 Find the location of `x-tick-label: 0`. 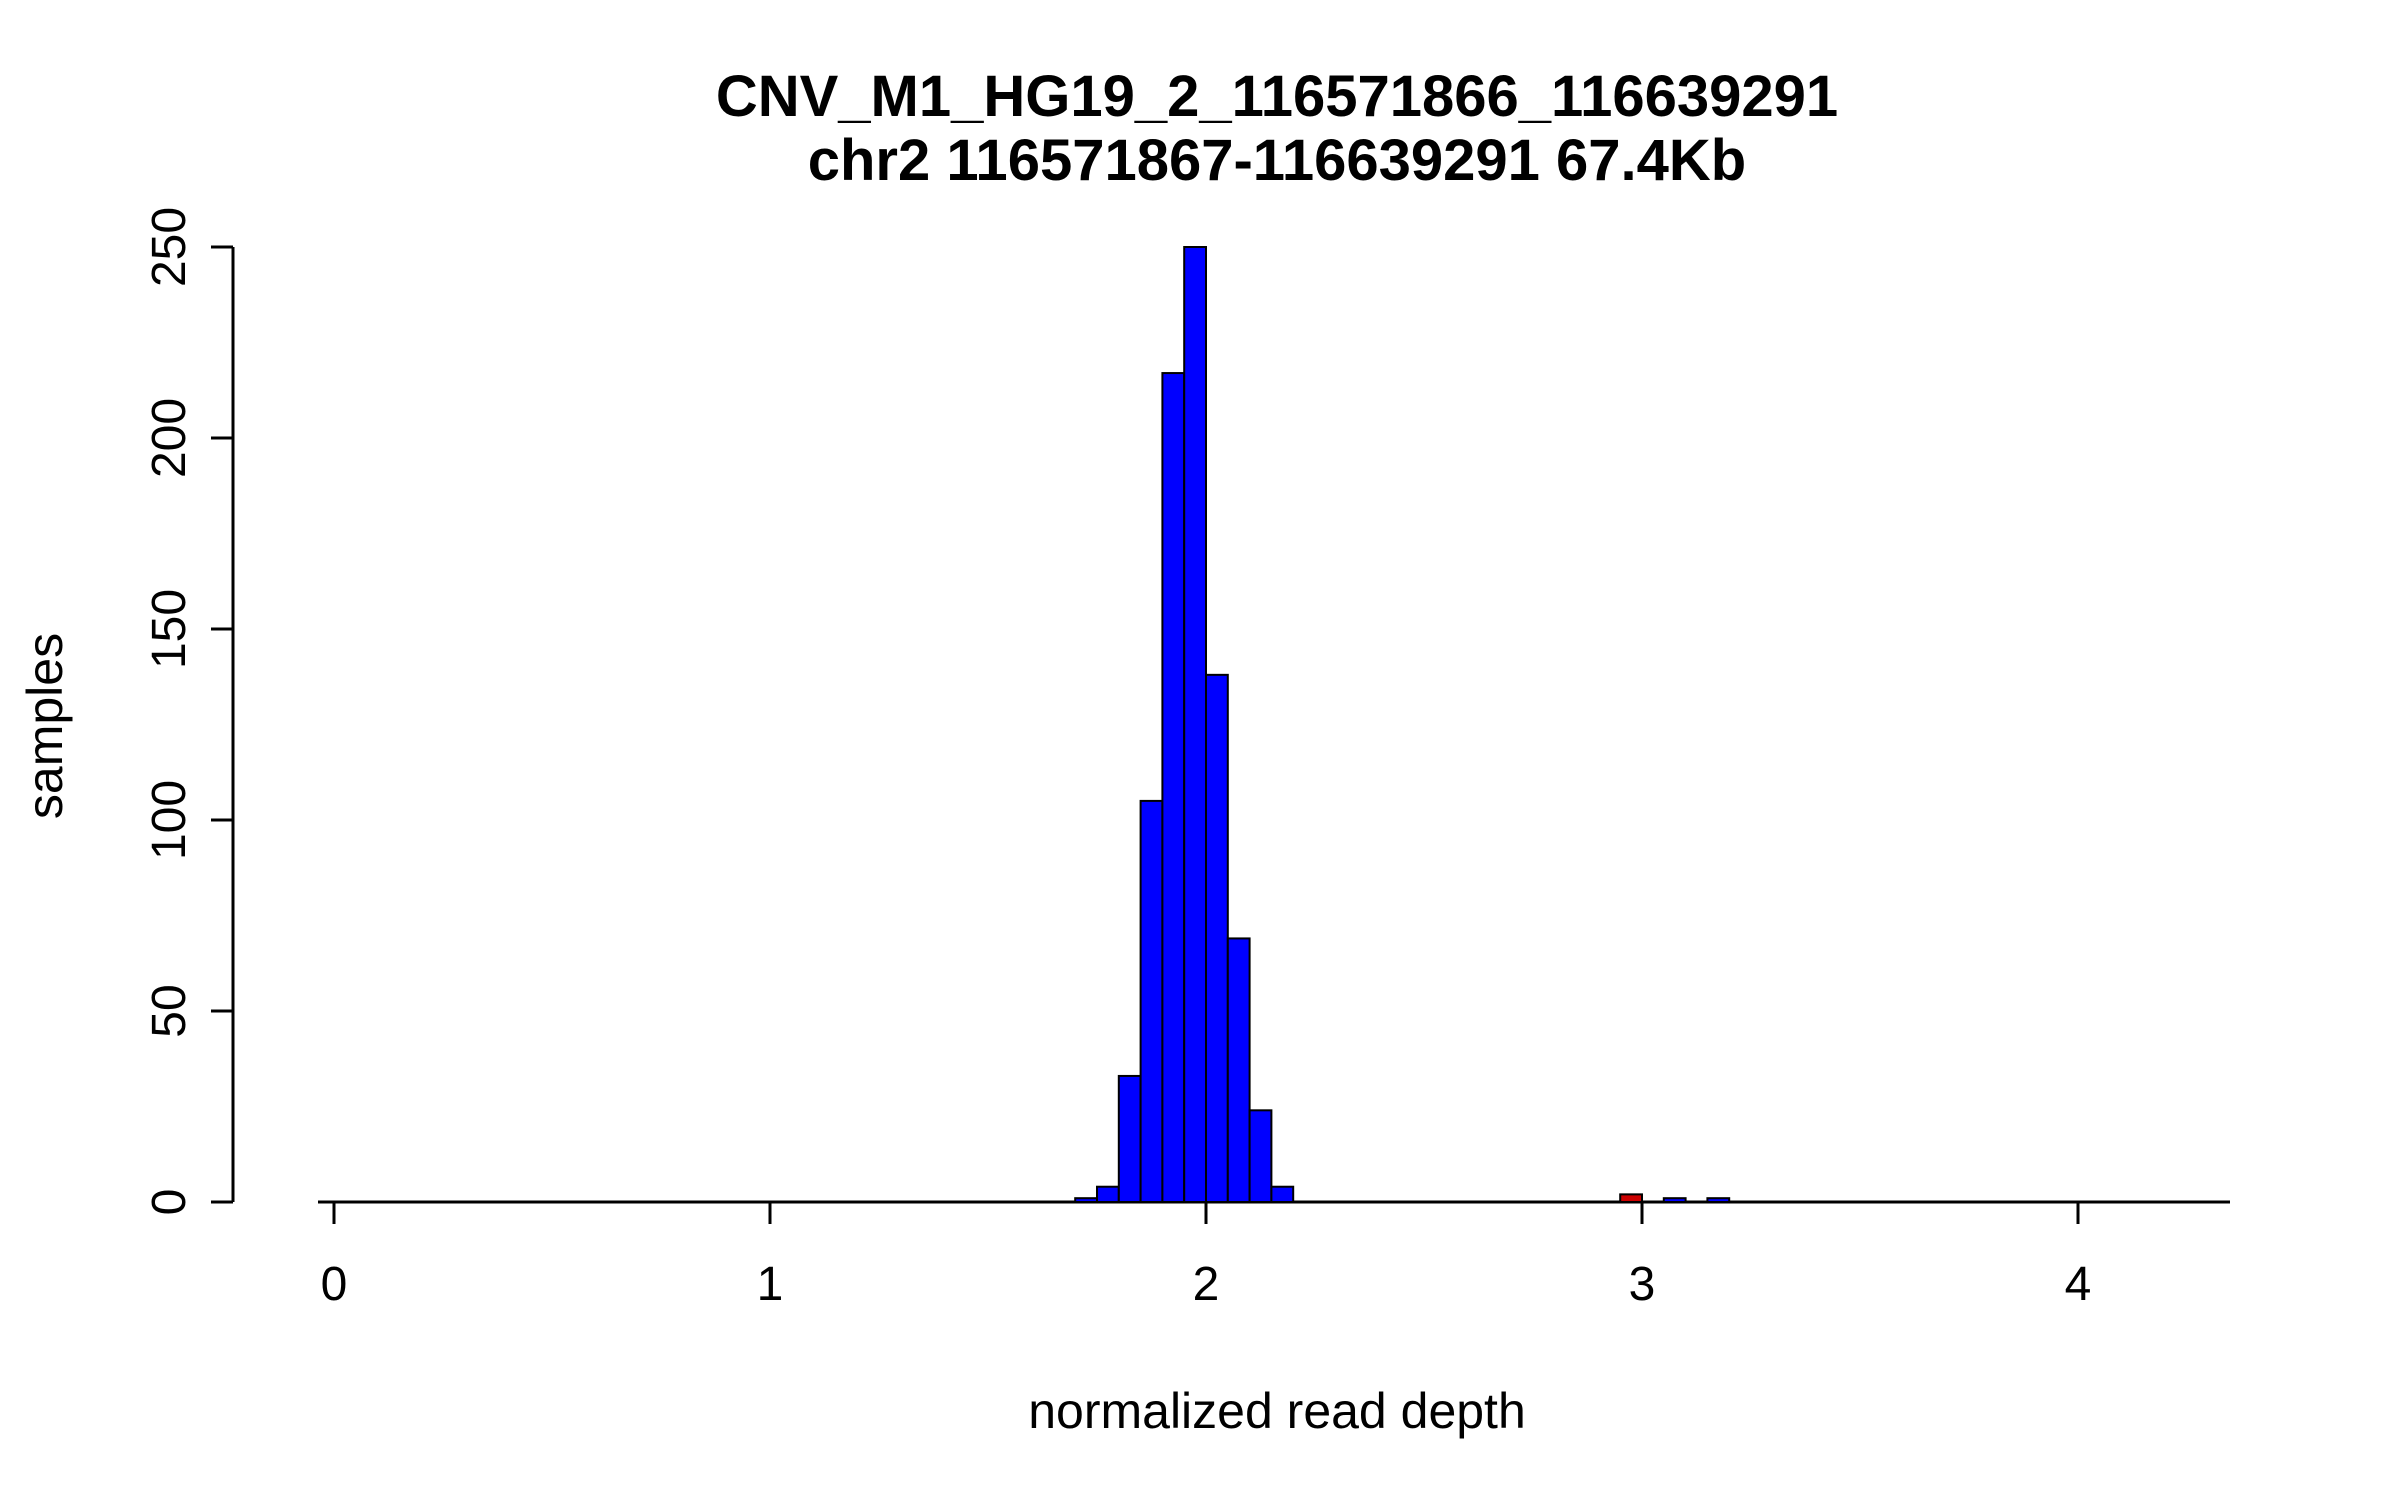

x-tick-label: 0 is located at coordinates (334, 1284).